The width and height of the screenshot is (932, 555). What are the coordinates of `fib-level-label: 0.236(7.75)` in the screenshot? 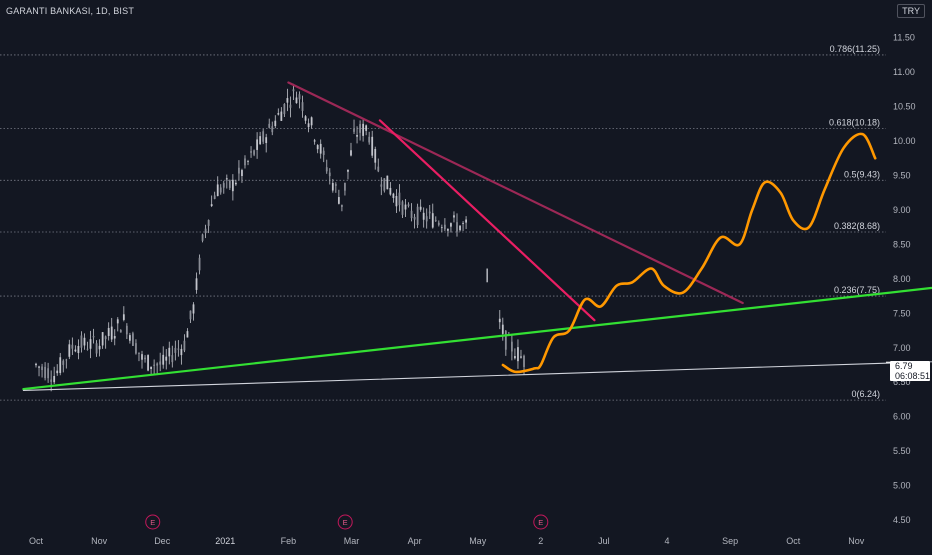 It's located at (857, 290).